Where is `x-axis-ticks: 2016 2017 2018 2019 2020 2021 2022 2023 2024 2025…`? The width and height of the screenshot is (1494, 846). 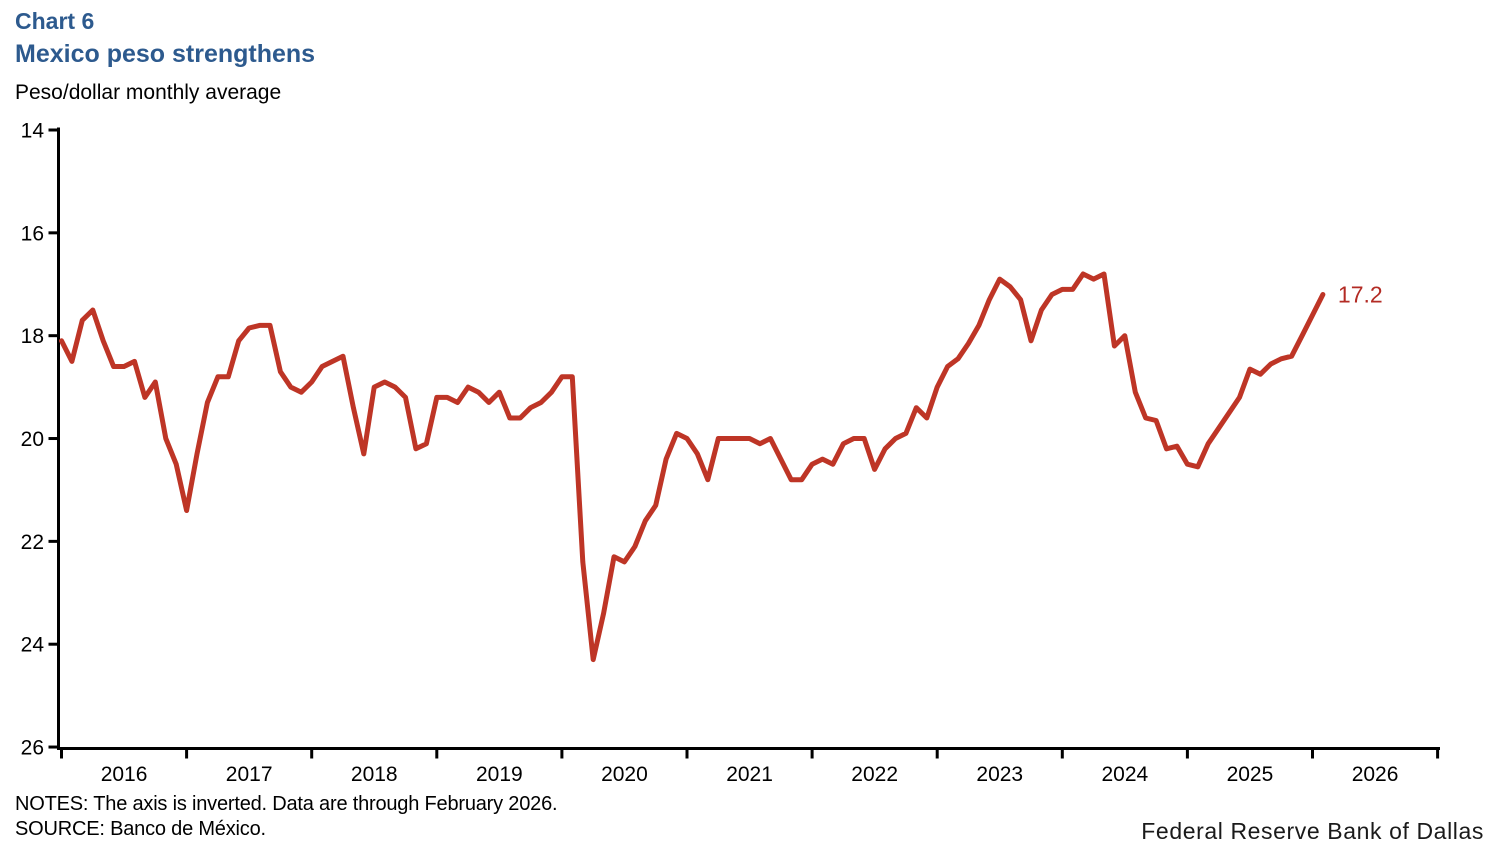
x-axis-ticks: 2016 2017 2018 2019 2020 2021 2022 2023 2024 2025… is located at coordinates (750, 767).